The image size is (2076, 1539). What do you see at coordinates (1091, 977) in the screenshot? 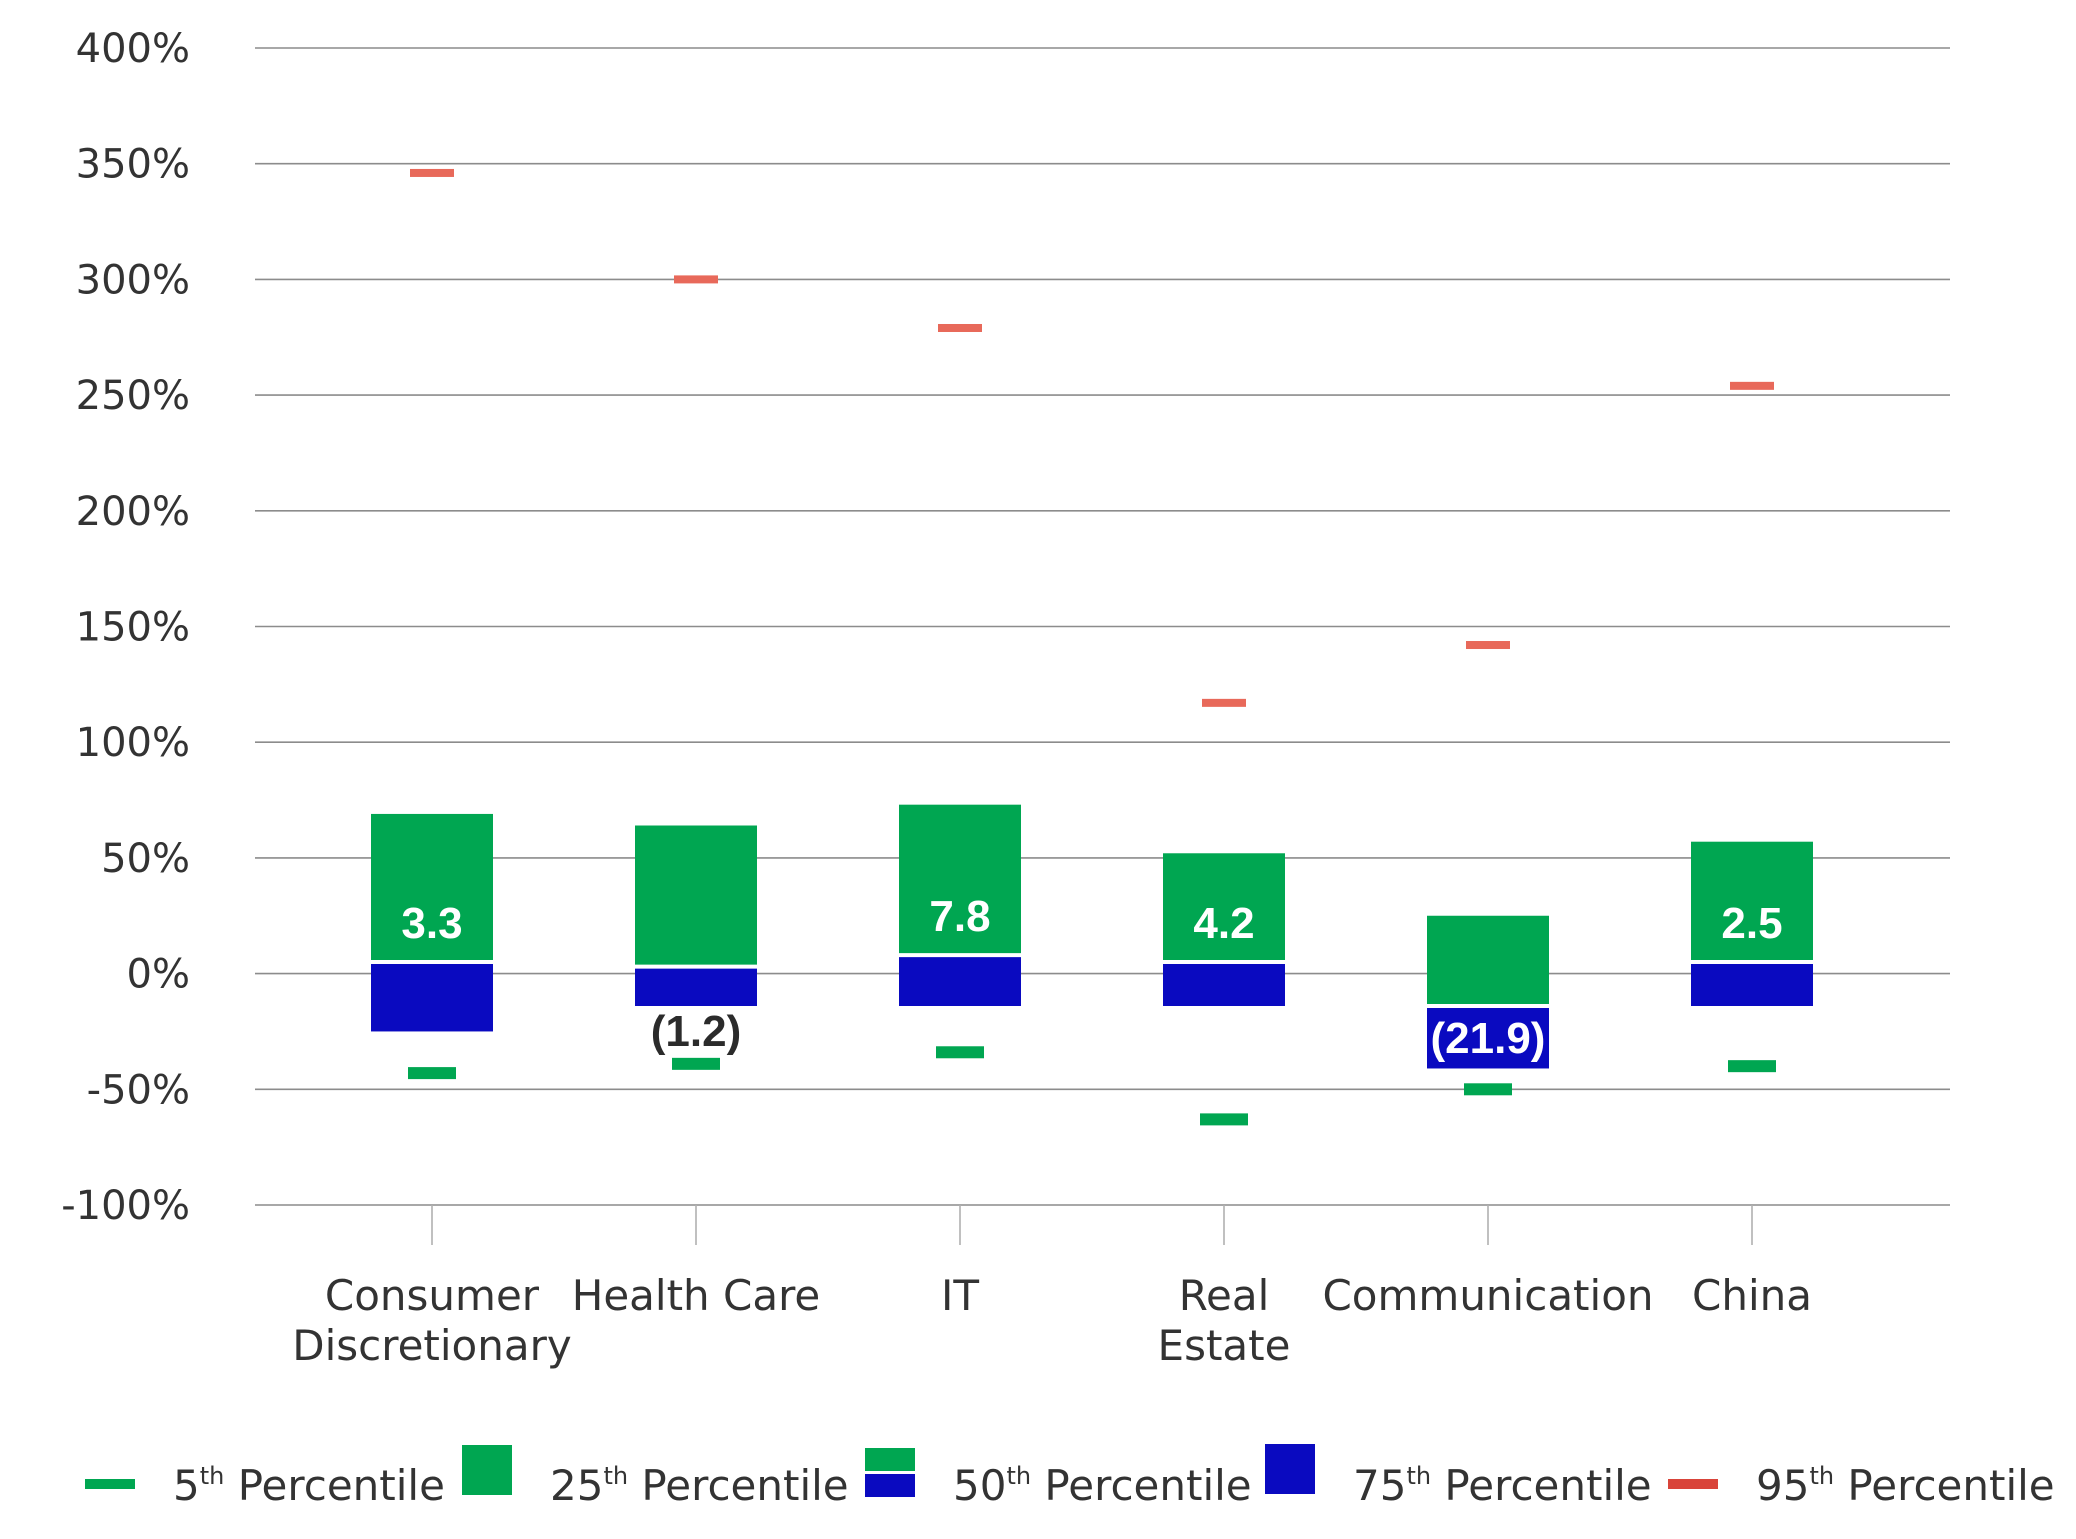
I see `data-label-layer: 3.3 (1.2) 7.8 4.2 (21.9) 2.5` at bounding box center [1091, 977].